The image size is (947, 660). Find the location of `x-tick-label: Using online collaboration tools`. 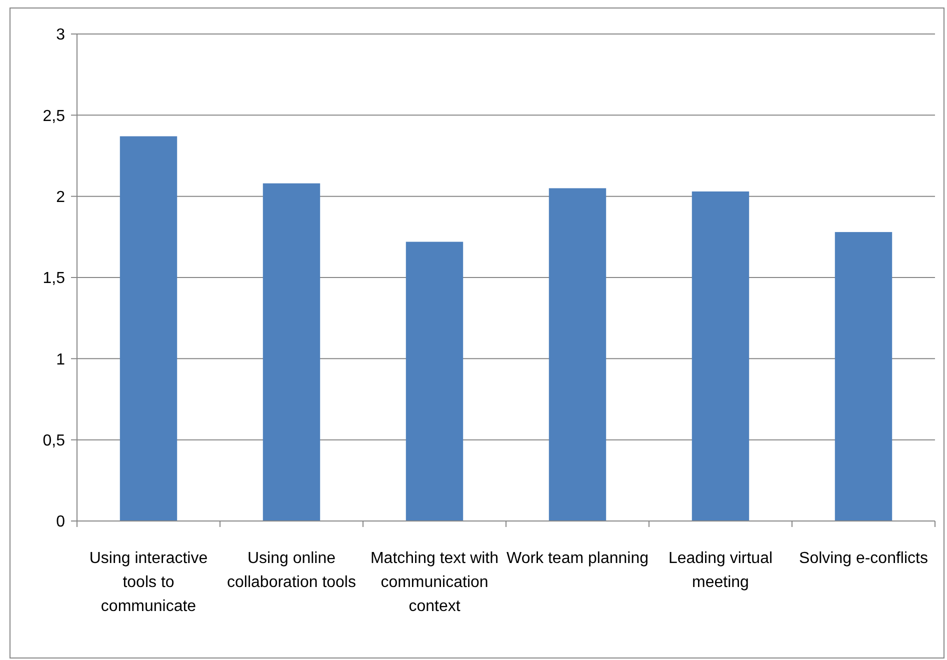

x-tick-label: Using online collaboration tools is located at coordinates (291, 570).